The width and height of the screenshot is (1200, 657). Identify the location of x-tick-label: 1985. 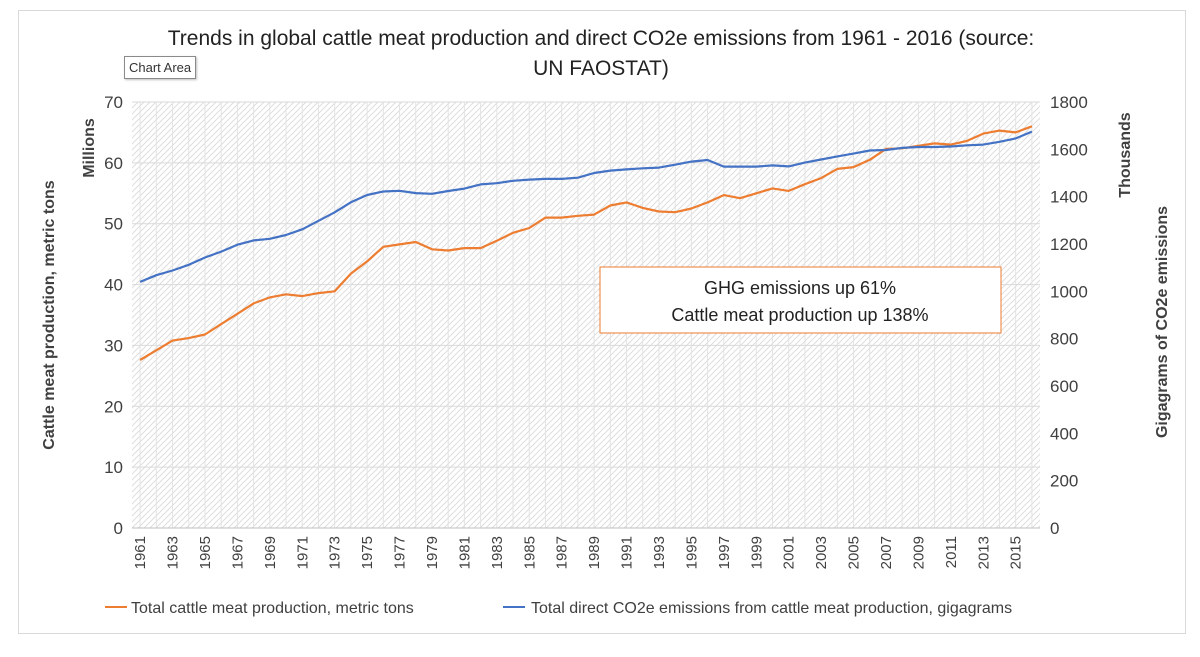
(529, 552).